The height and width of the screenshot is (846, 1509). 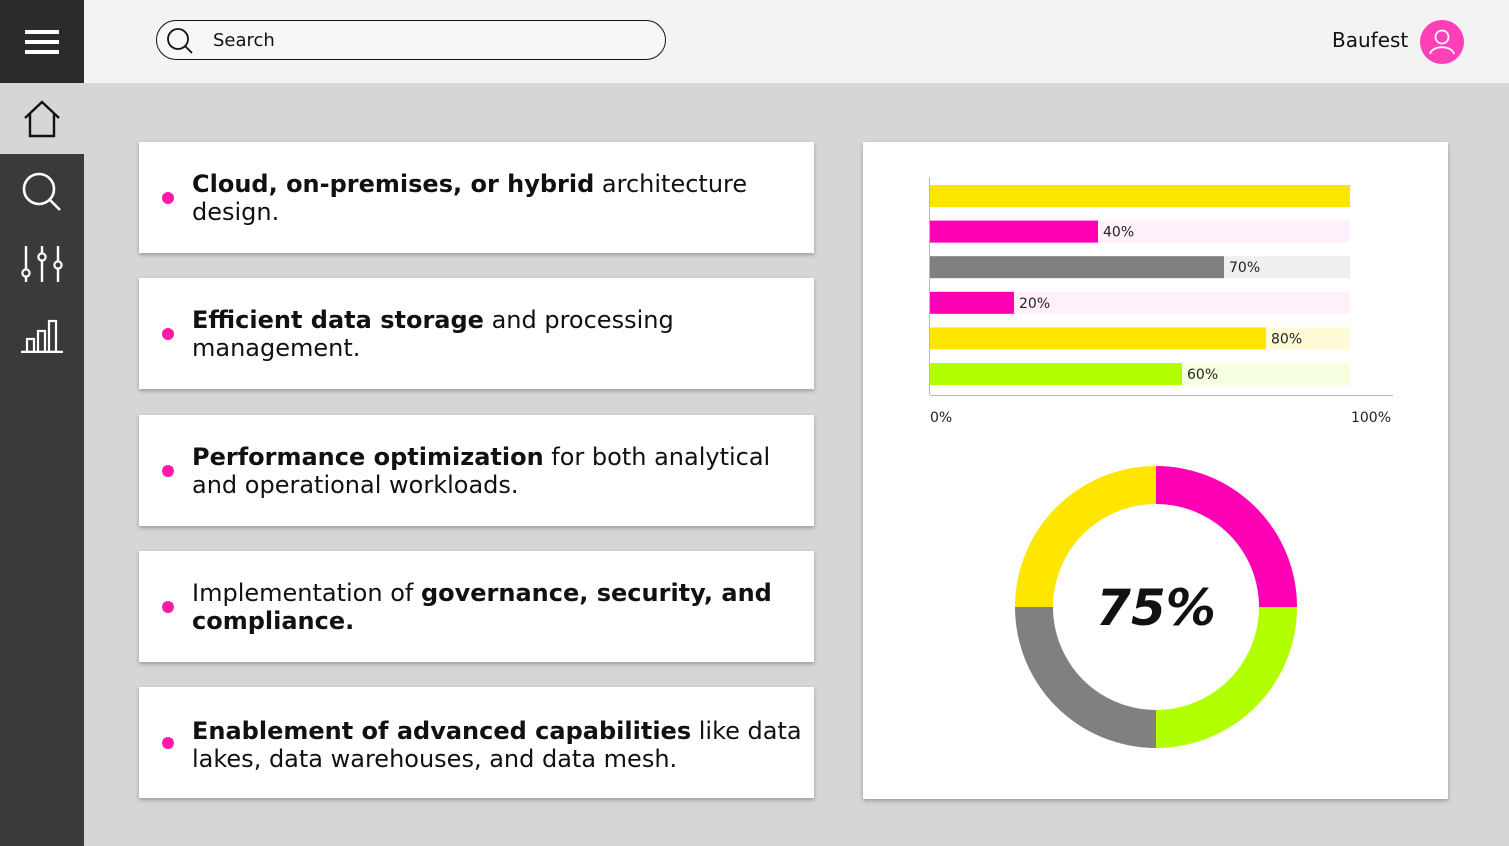 What do you see at coordinates (1156, 608) in the screenshot?
I see `donut-center-label: 75%` at bounding box center [1156, 608].